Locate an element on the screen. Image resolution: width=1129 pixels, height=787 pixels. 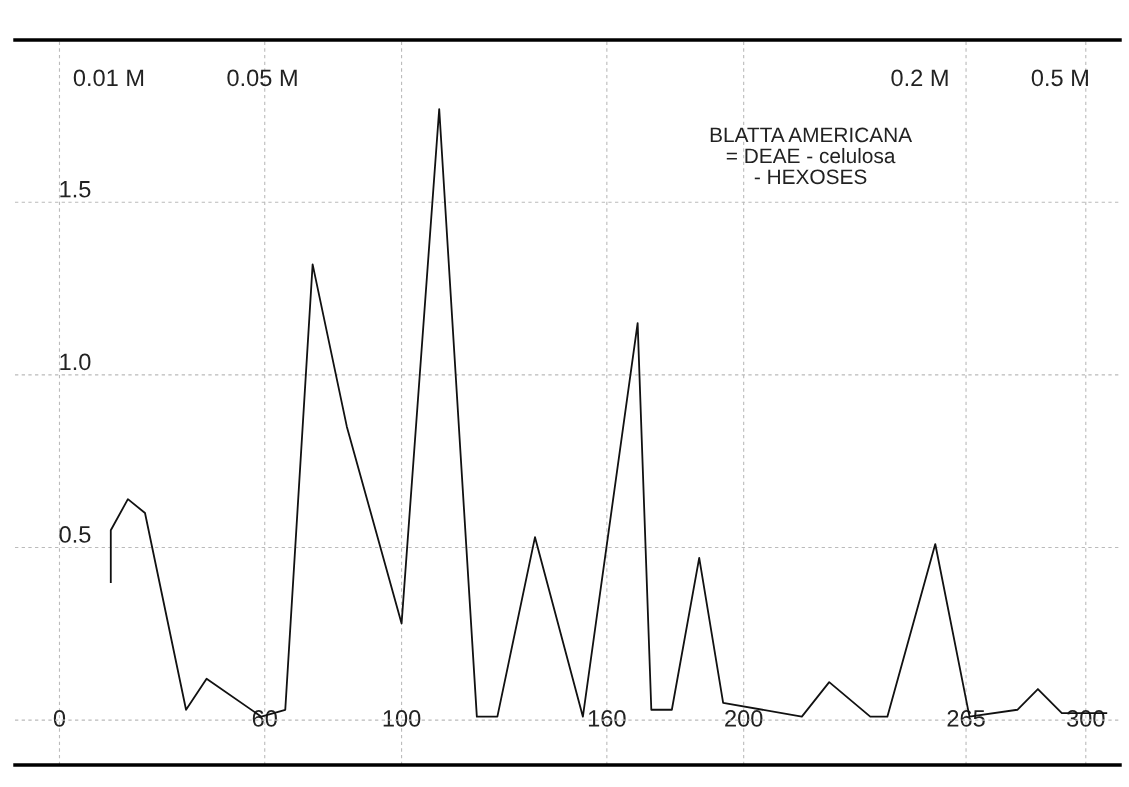
x-tick-label: 265 is located at coordinates (966, 718).